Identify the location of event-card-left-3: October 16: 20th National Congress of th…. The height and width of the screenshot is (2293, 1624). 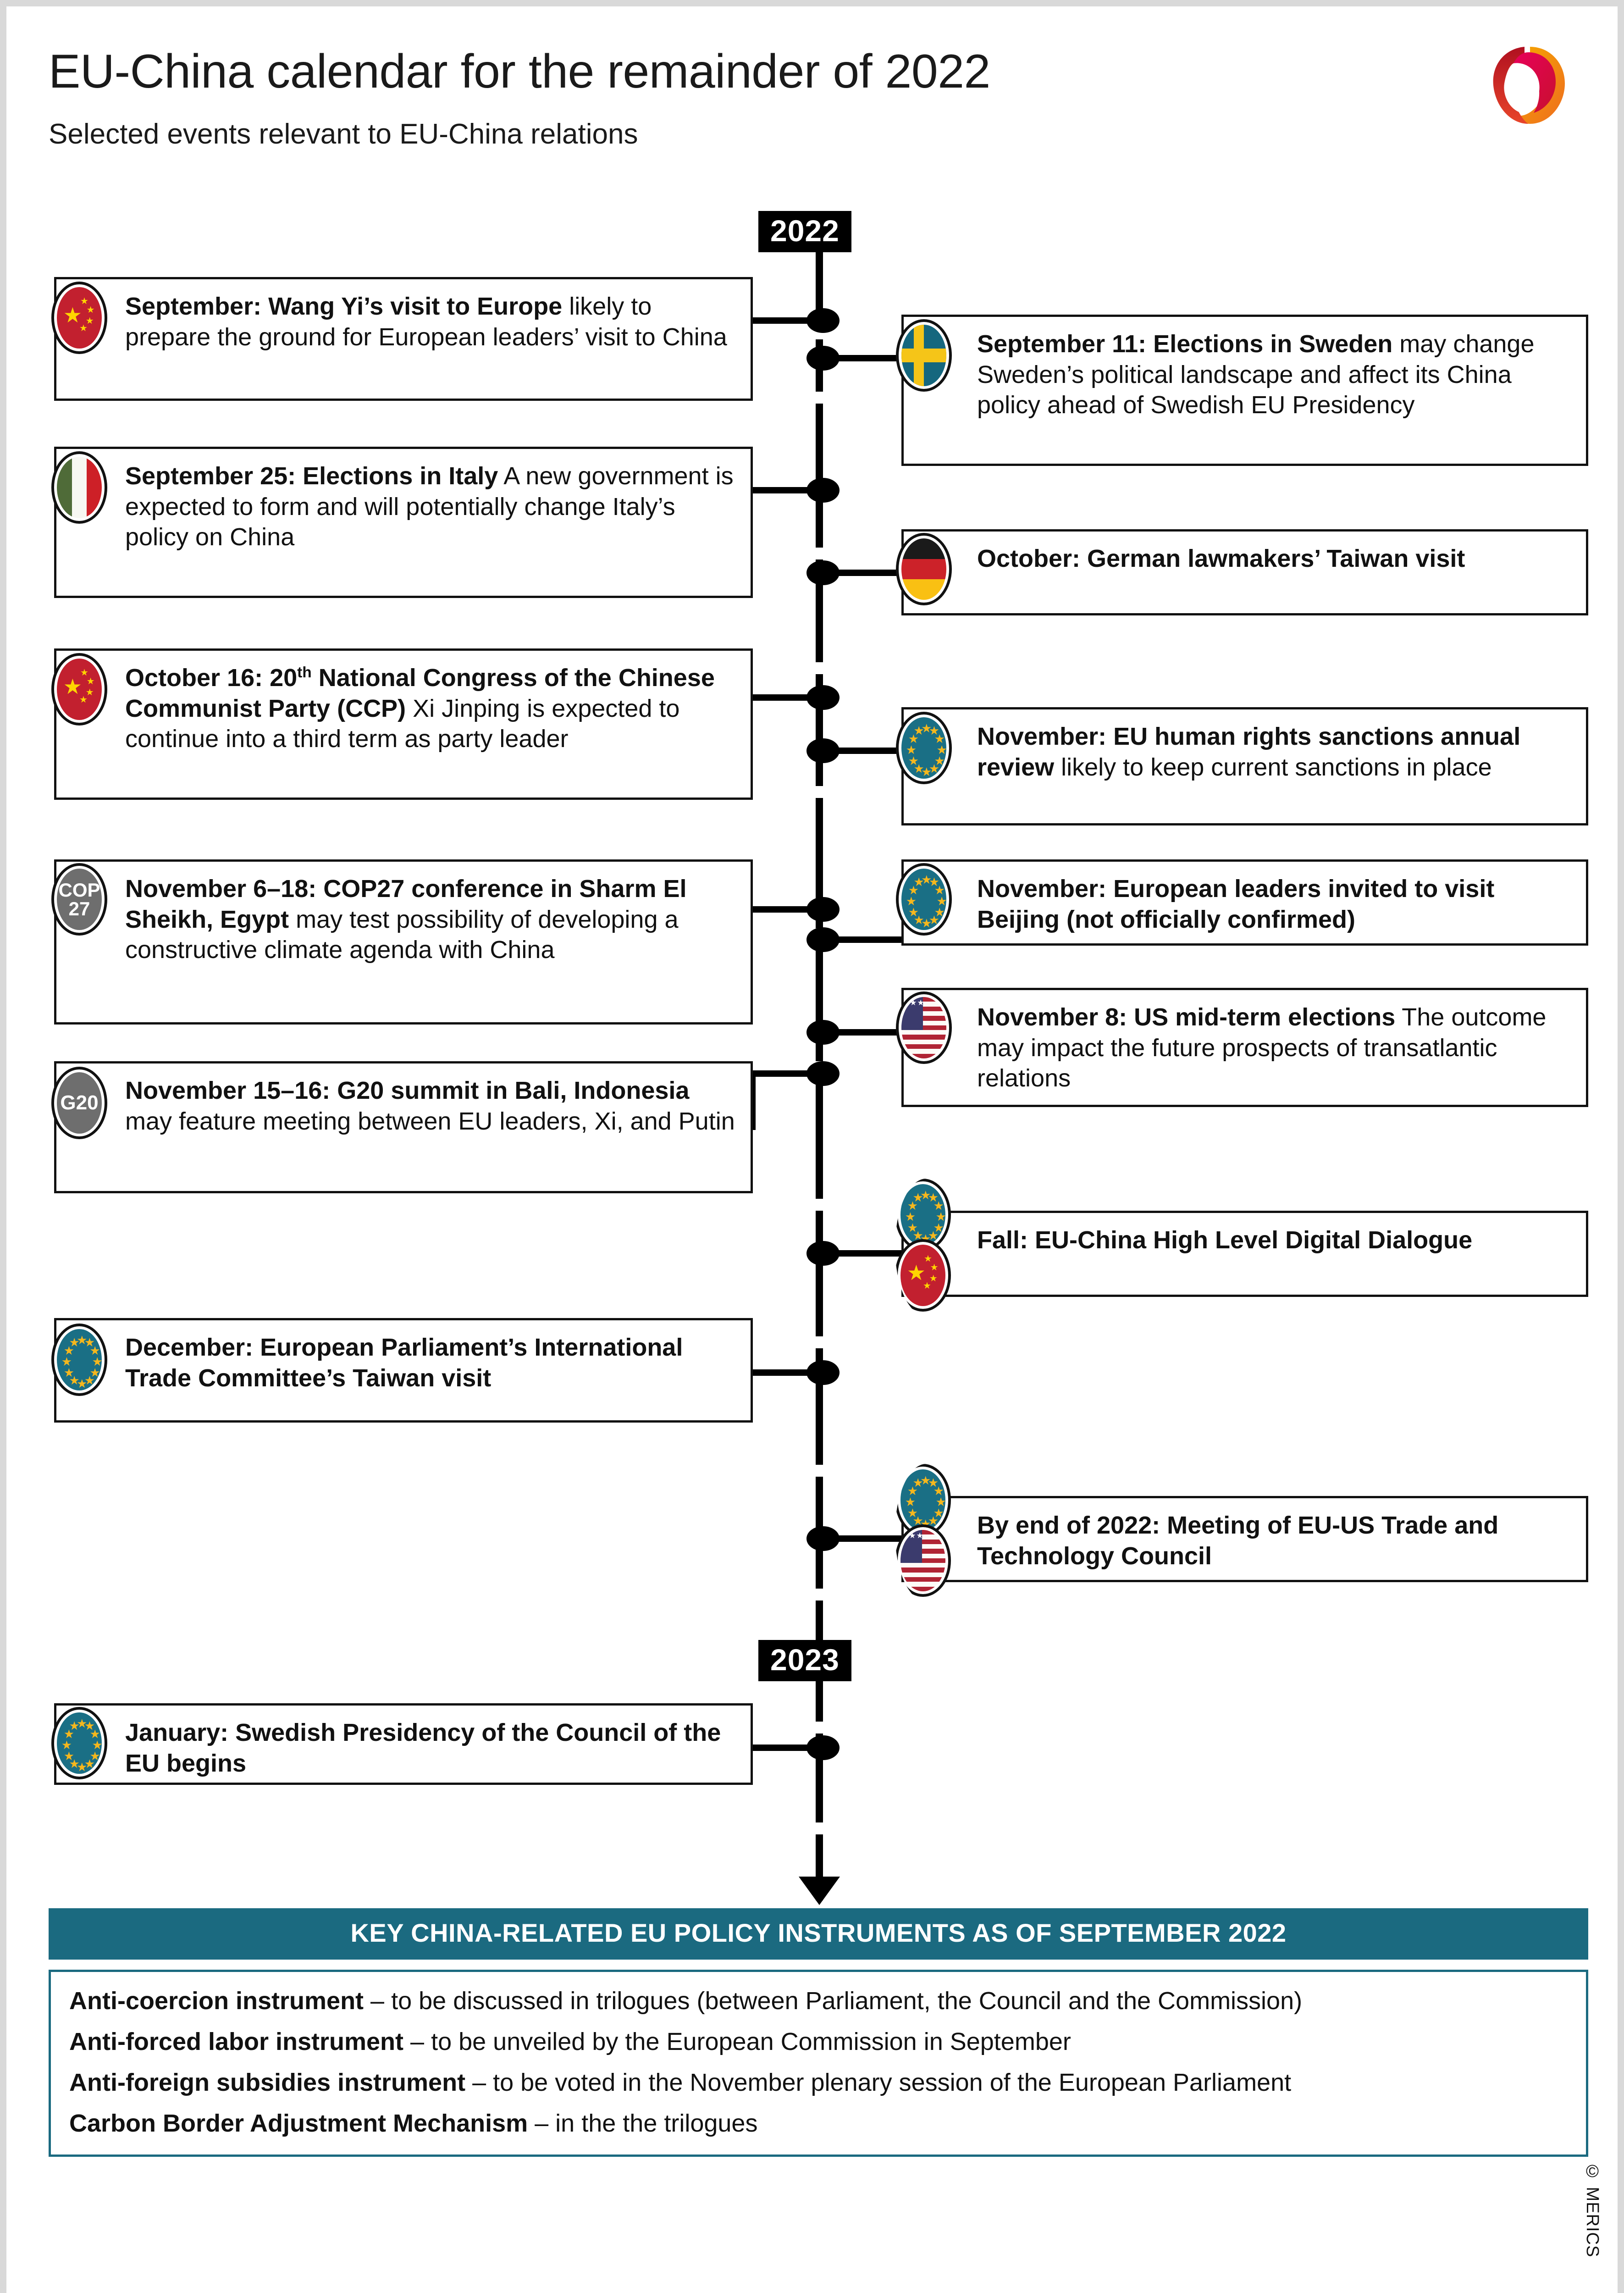
(403, 724).